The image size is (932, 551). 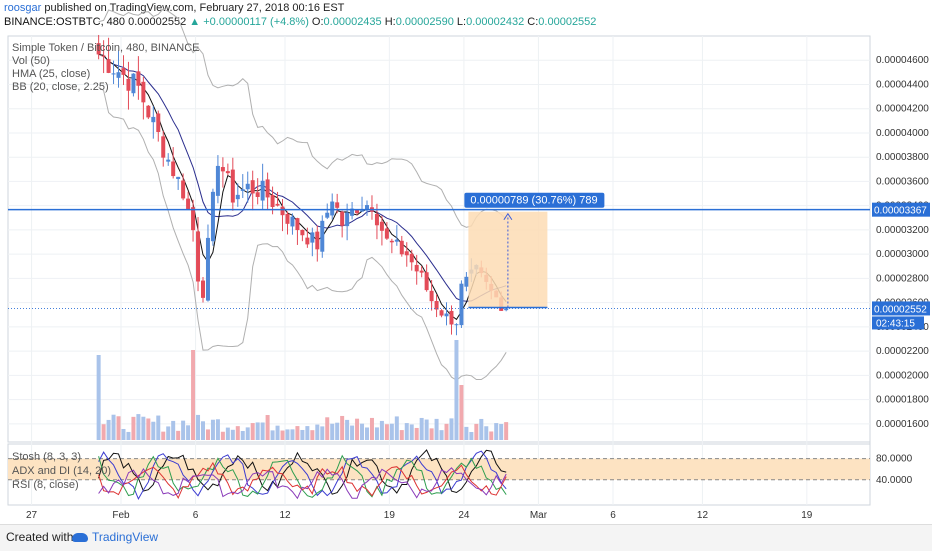 What do you see at coordinates (47, 457) in the screenshot?
I see `stoch-indicator-label: Stosh (8, 3, 3)` at bounding box center [47, 457].